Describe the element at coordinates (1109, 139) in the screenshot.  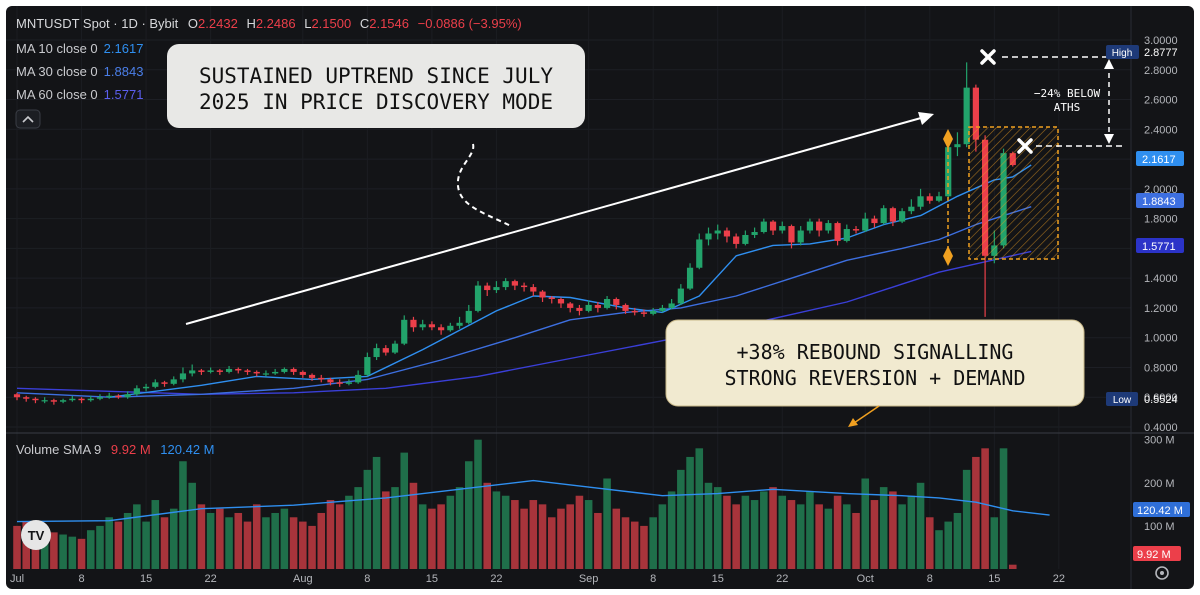
I see `ath-arrow-down` at that location.